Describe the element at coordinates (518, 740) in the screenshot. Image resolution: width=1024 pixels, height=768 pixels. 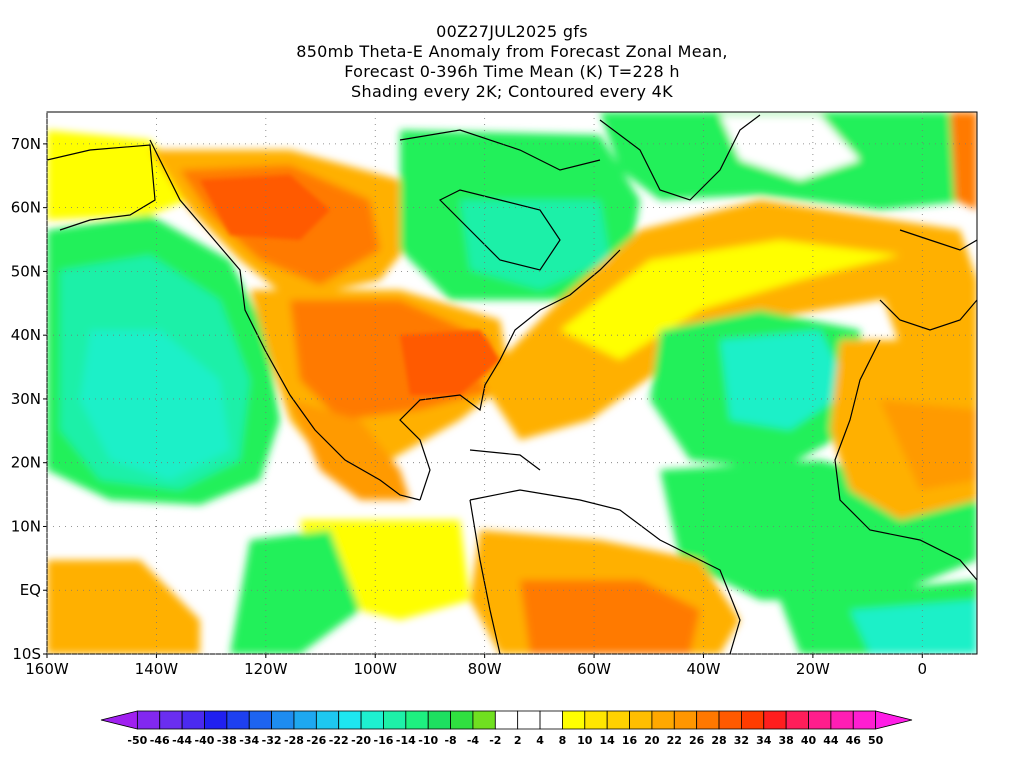
I see `colorbar-label: 2` at that location.